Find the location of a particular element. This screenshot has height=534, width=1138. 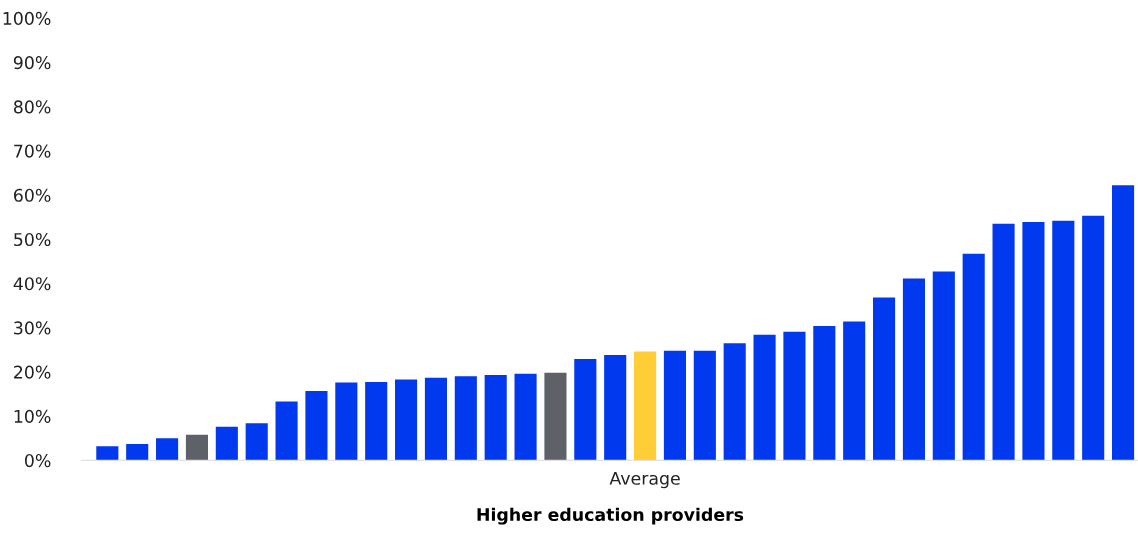

y-tick-label: 90% is located at coordinates (32, 63).